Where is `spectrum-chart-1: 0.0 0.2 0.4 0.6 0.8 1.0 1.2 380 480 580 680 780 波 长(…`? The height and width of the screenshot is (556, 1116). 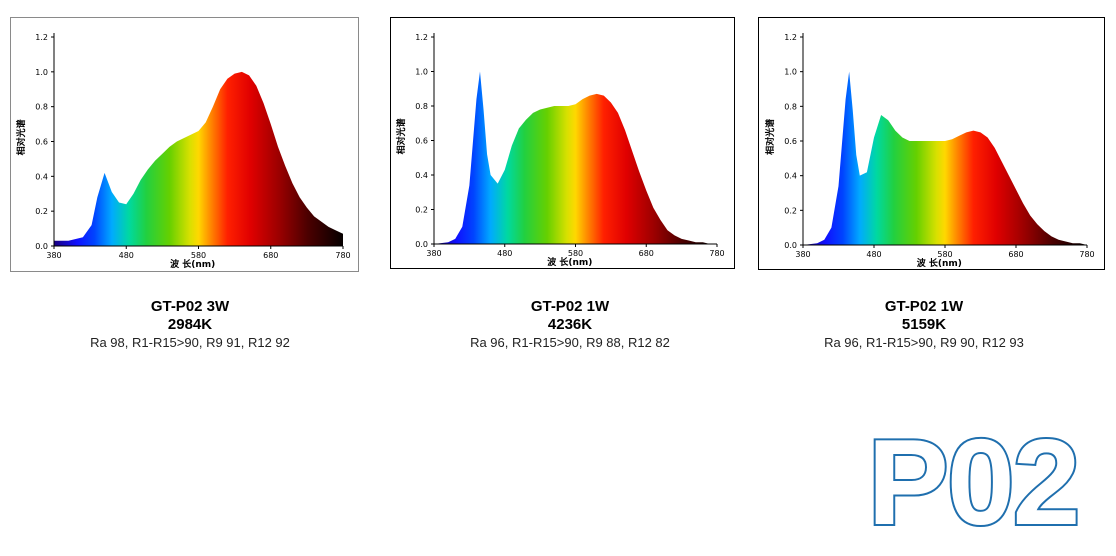 spectrum-chart-1: 0.0 0.2 0.4 0.6 0.8 1.0 1.2 380 480 580 680 780 波 长(… is located at coordinates (185, 145).